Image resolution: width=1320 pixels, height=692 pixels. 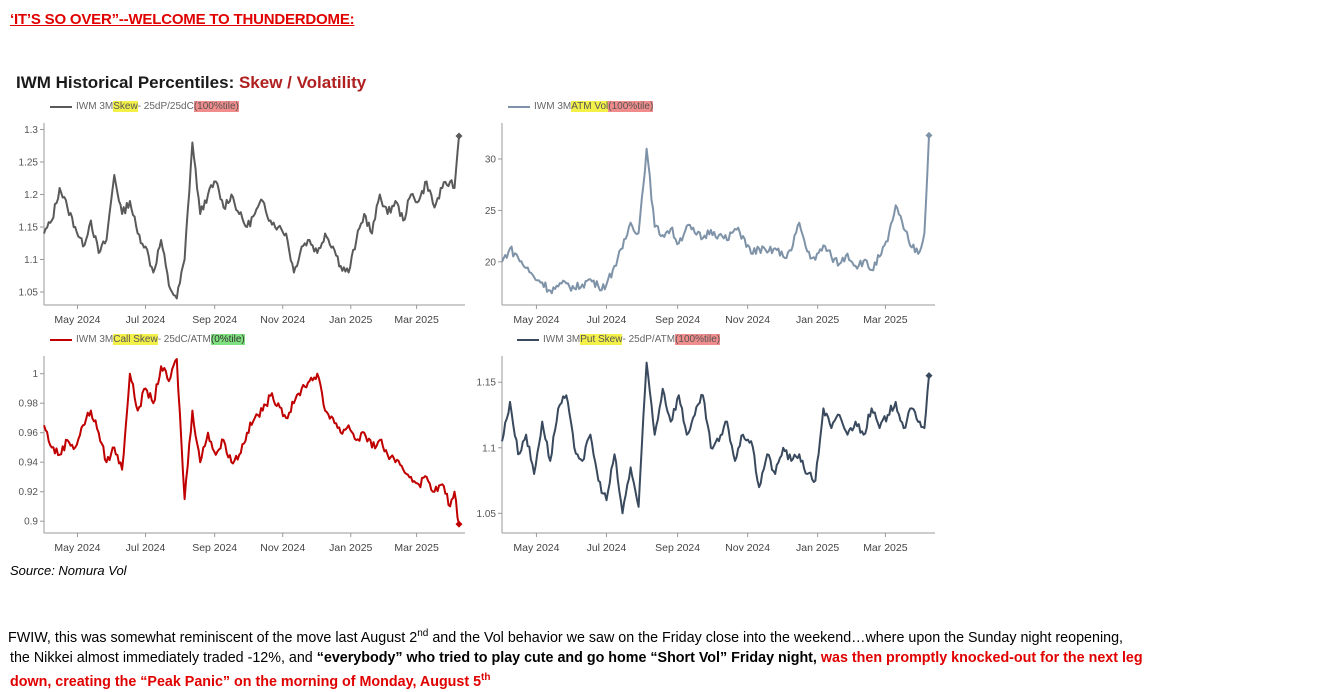 I want to click on legend-skew-pre: IWM 3M, so click(x=95, y=106).